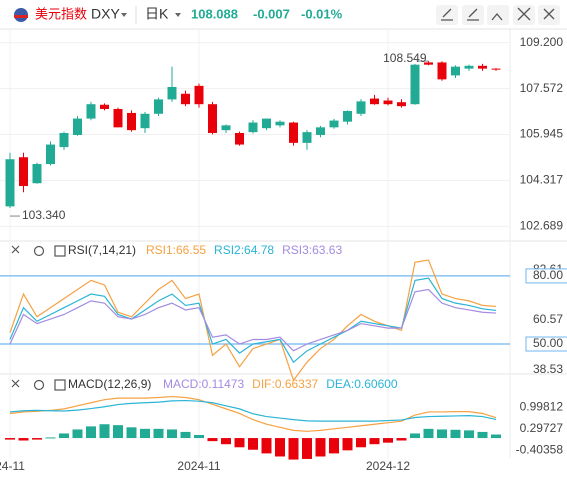 This screenshot has height=480, width=567. What do you see at coordinates (362, 384) in the screenshot?
I see `legend-entry: DEA:0.60600` at bounding box center [362, 384].